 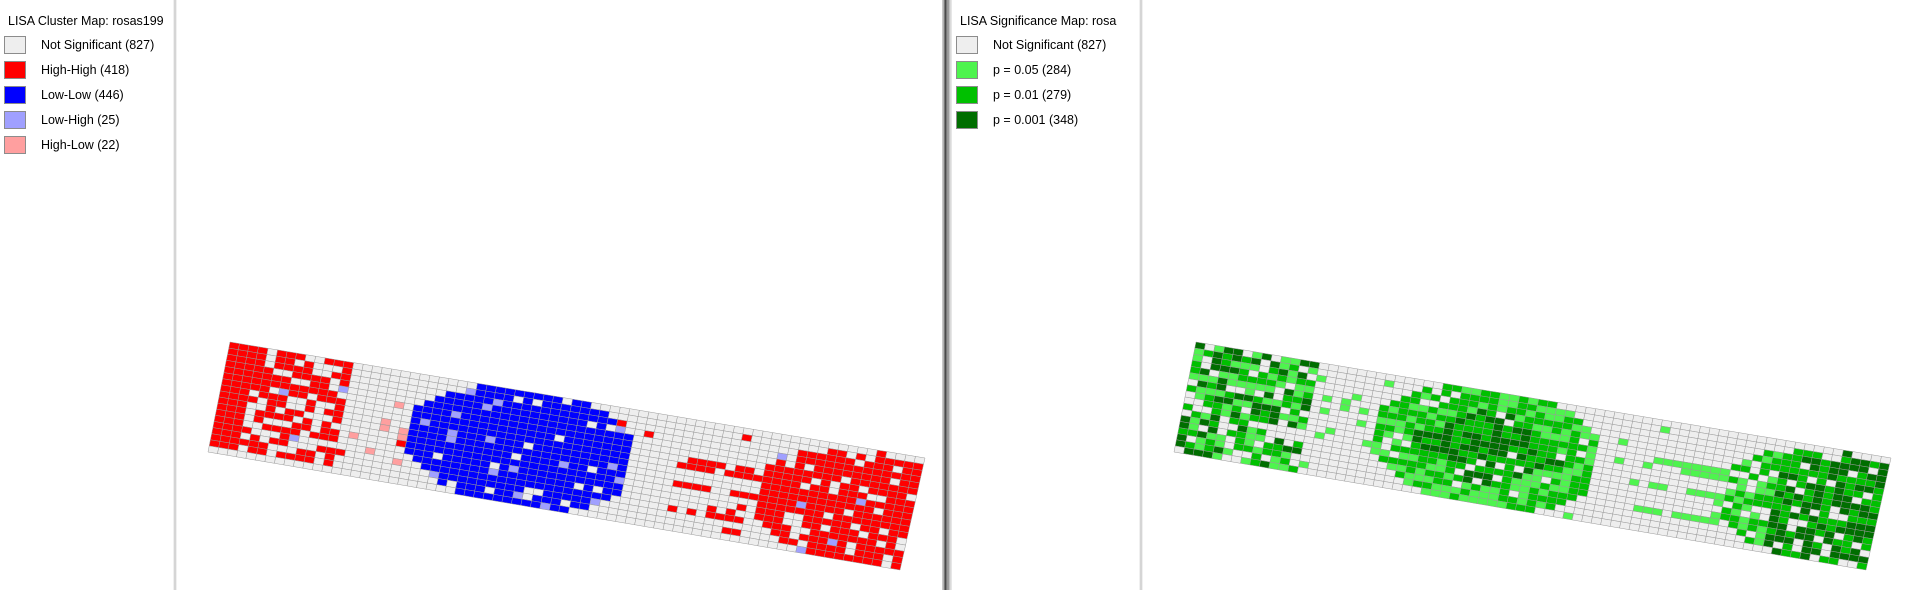 I want to click on cluster-map, so click(x=566, y=456).